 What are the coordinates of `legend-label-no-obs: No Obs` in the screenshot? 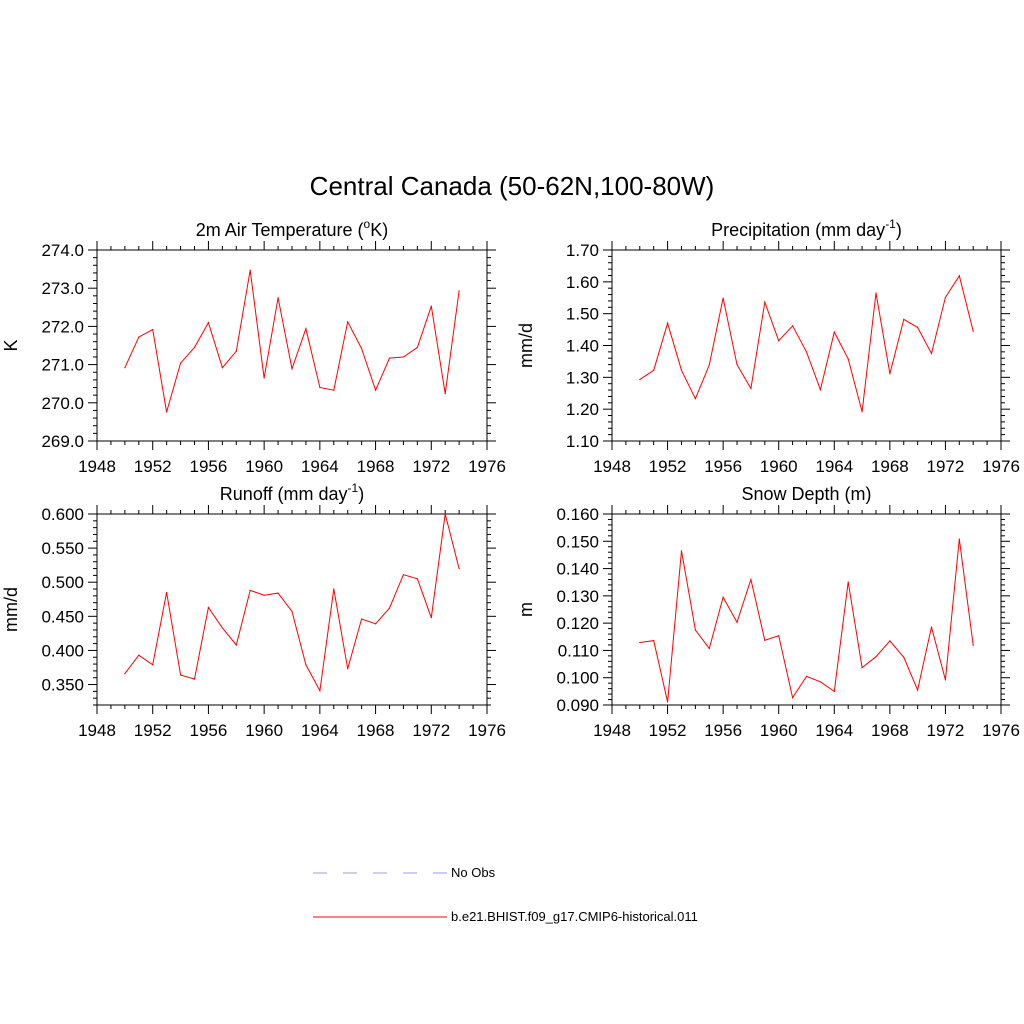 It's located at (473, 872).